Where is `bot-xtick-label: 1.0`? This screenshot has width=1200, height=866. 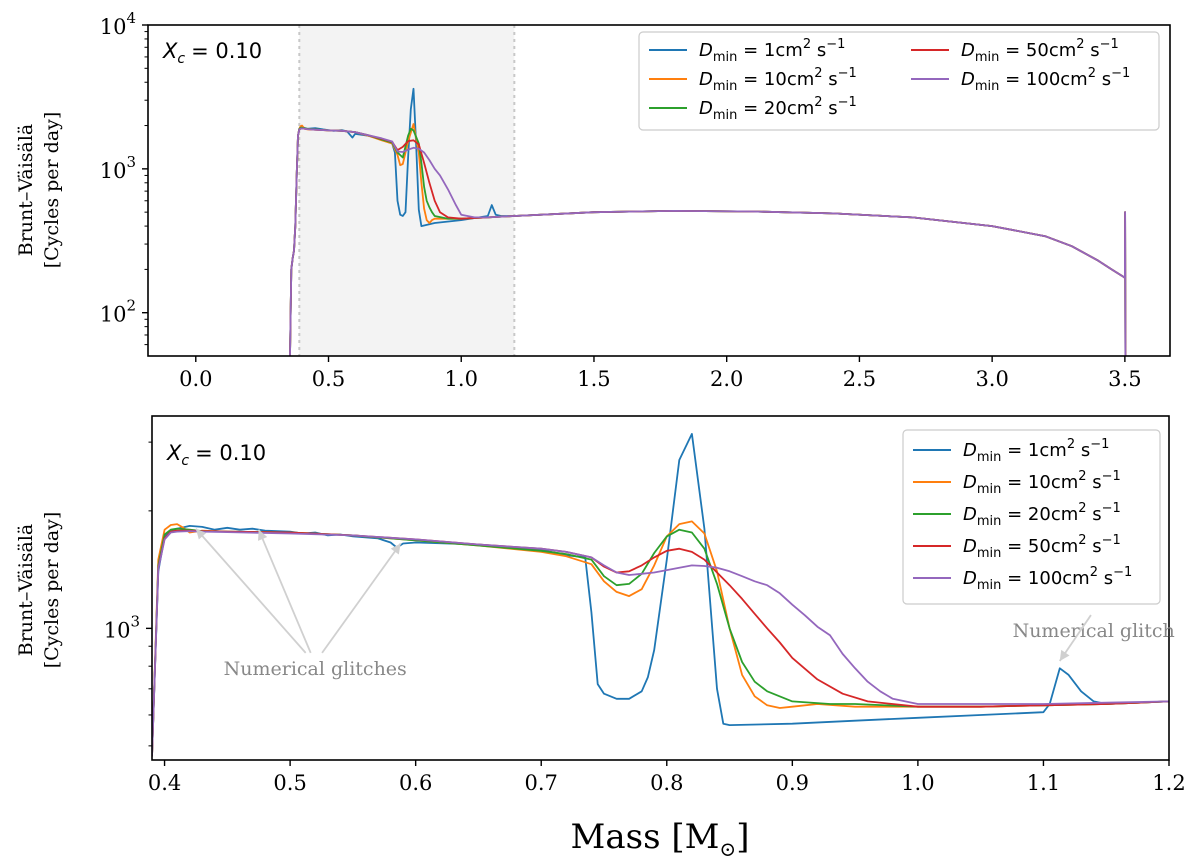 bot-xtick-label: 1.0 is located at coordinates (917, 783).